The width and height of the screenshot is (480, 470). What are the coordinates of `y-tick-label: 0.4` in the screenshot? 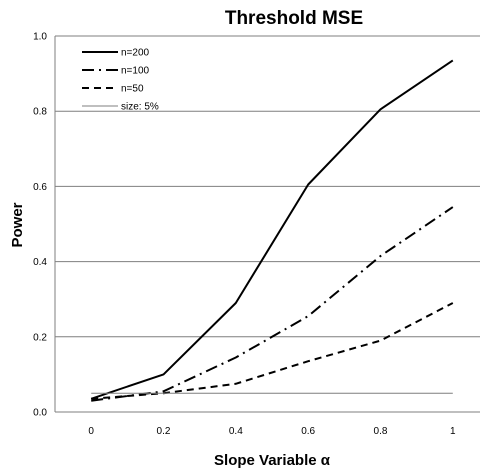 It's located at (40, 262).